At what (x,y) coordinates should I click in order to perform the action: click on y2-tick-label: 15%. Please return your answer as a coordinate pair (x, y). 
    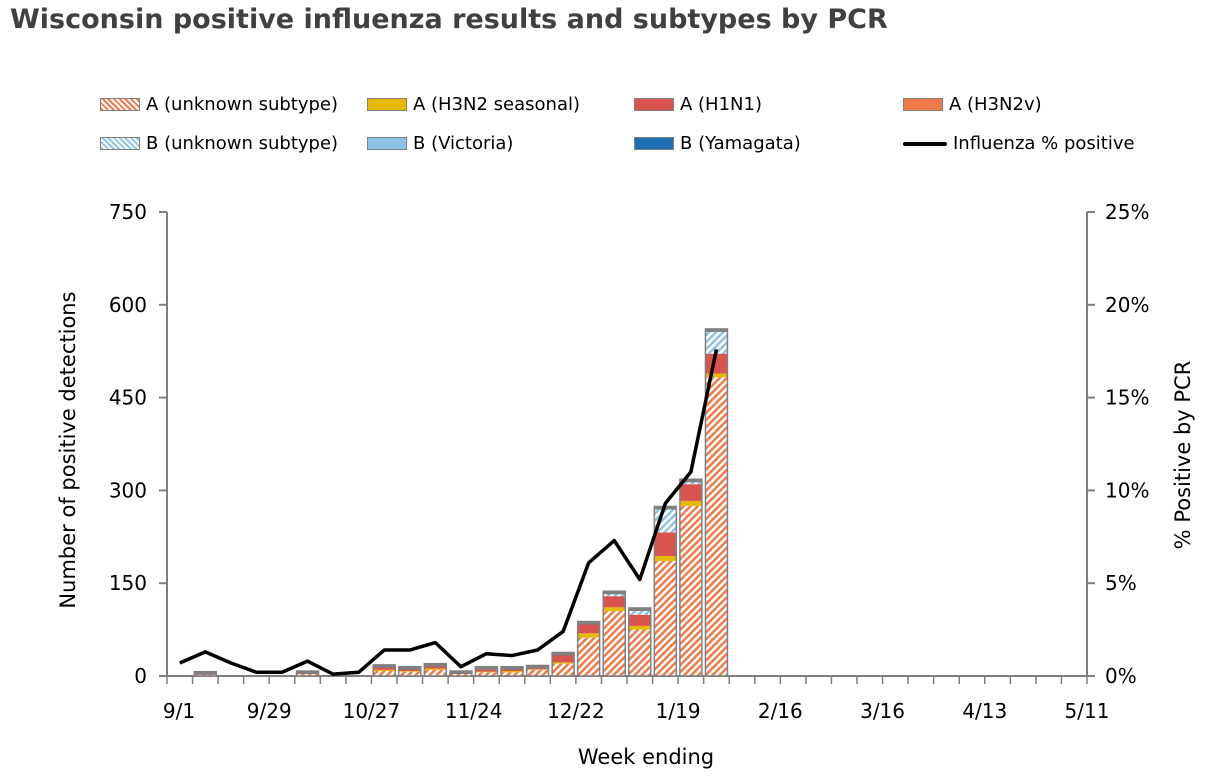
    Looking at the image, I should click on (1127, 398).